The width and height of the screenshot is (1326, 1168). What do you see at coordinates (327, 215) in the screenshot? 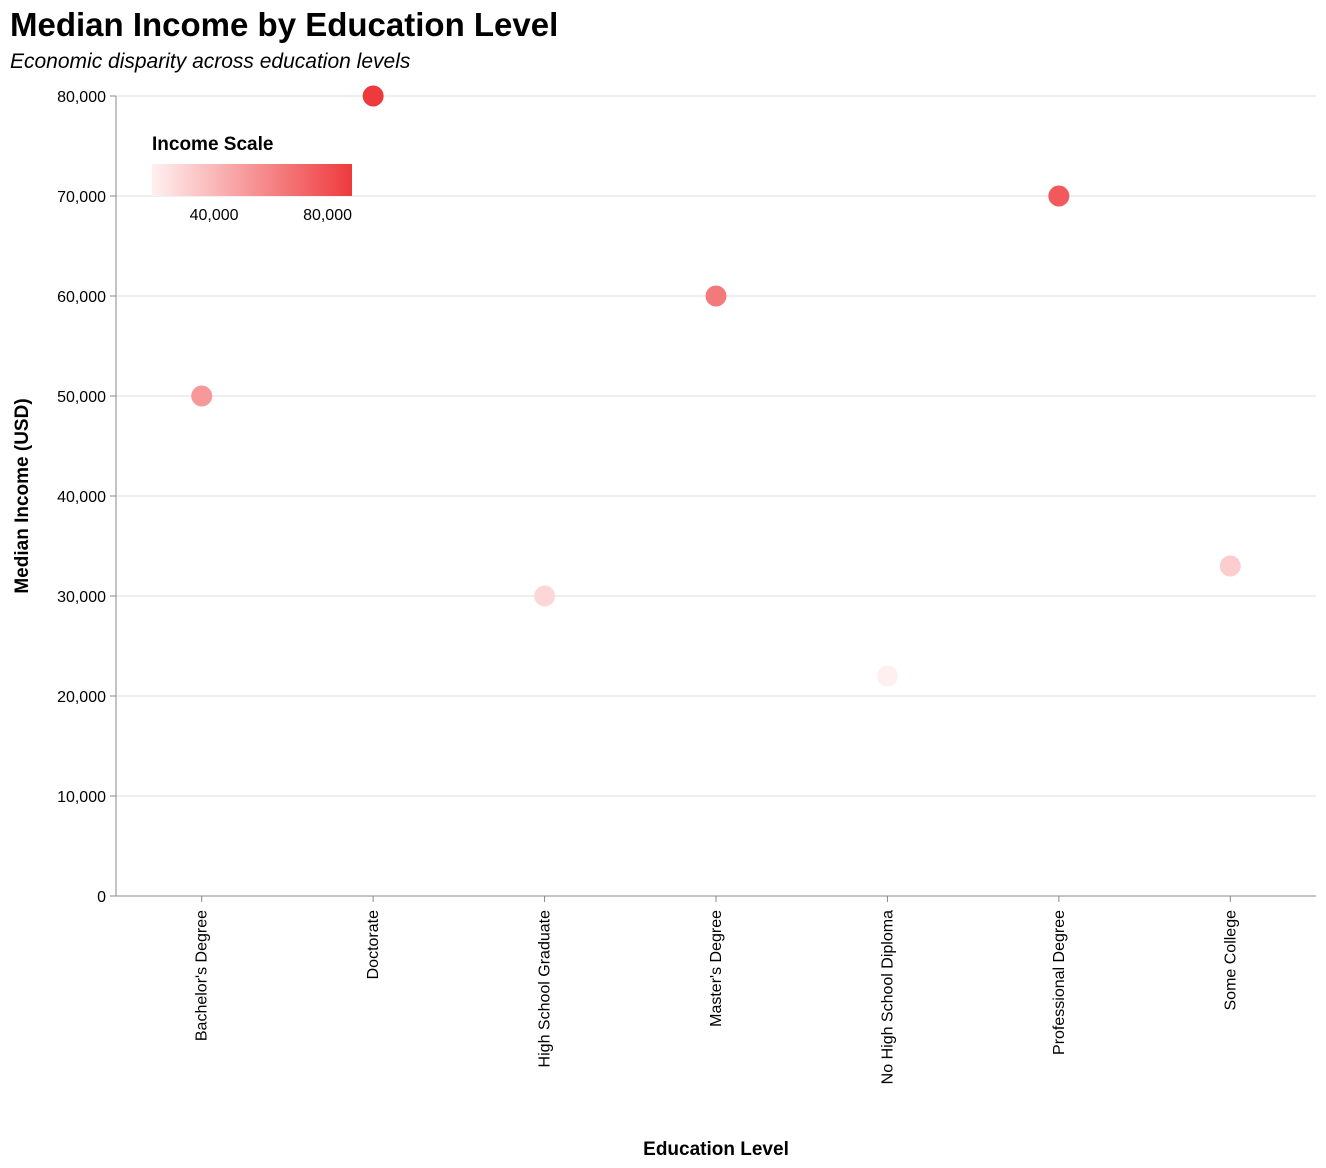
I see `legend-tick-label: 80,000` at bounding box center [327, 215].